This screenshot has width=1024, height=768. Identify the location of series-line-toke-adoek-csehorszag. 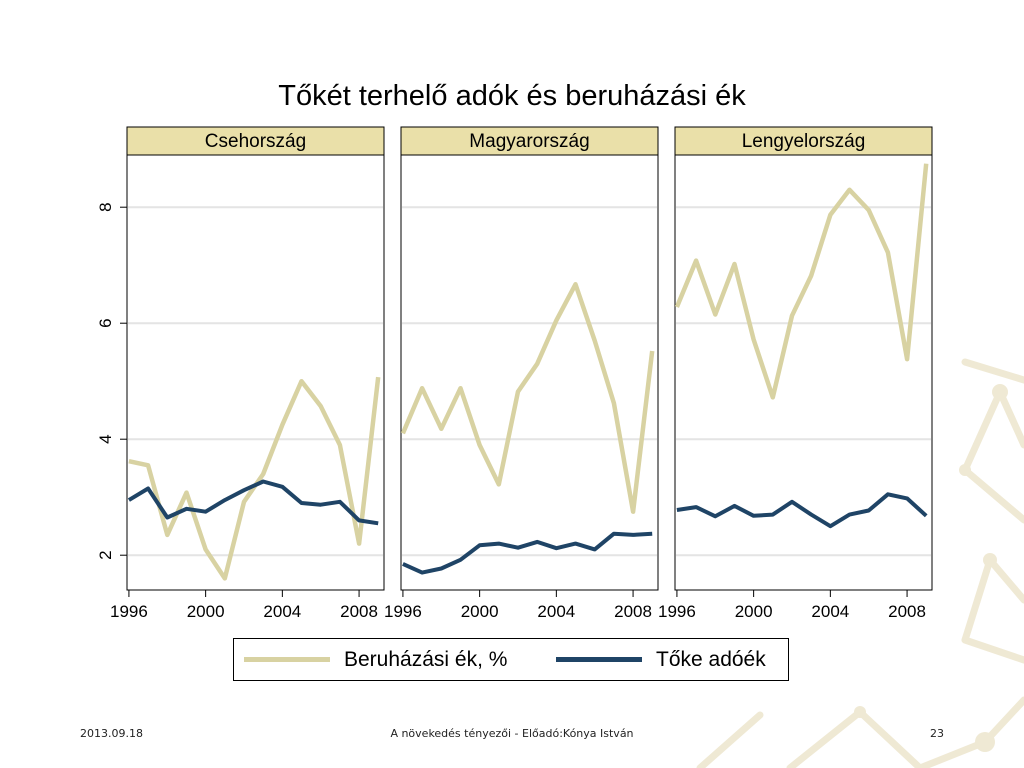
(253, 502).